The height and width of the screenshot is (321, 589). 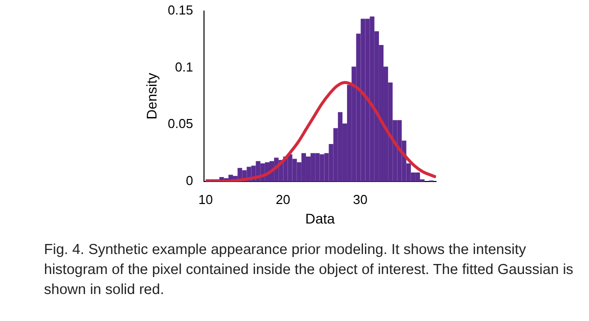 What do you see at coordinates (205, 199) in the screenshot?
I see `x-tick-label: 10` at bounding box center [205, 199].